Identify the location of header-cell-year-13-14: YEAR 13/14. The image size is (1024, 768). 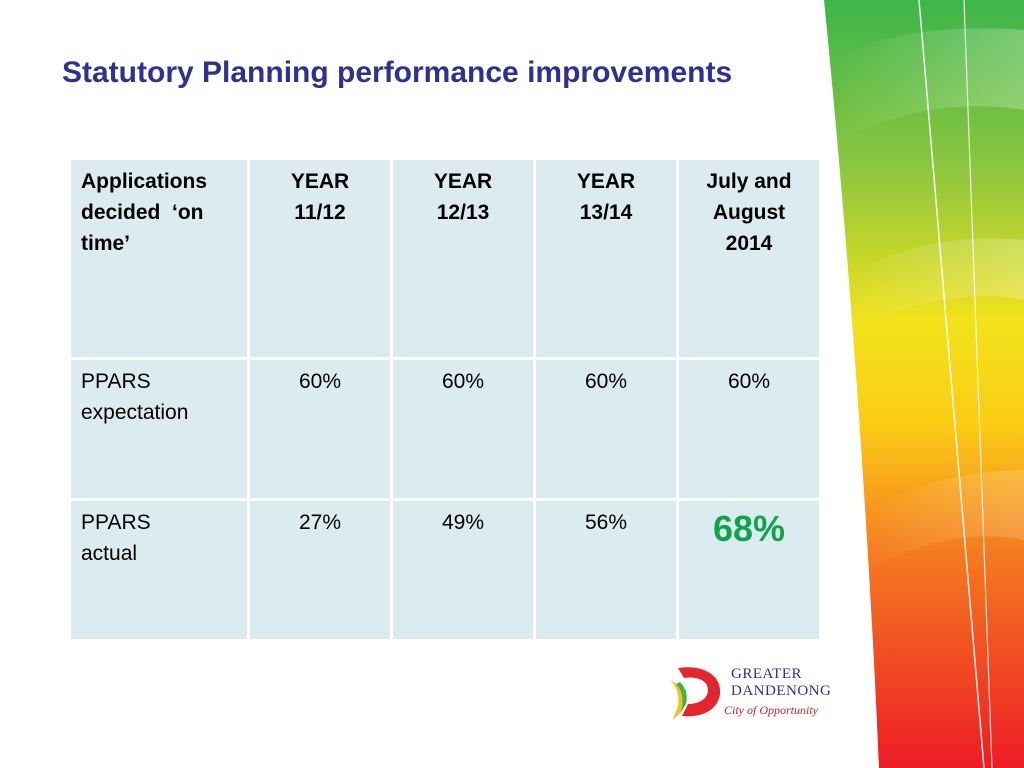
(606, 258).